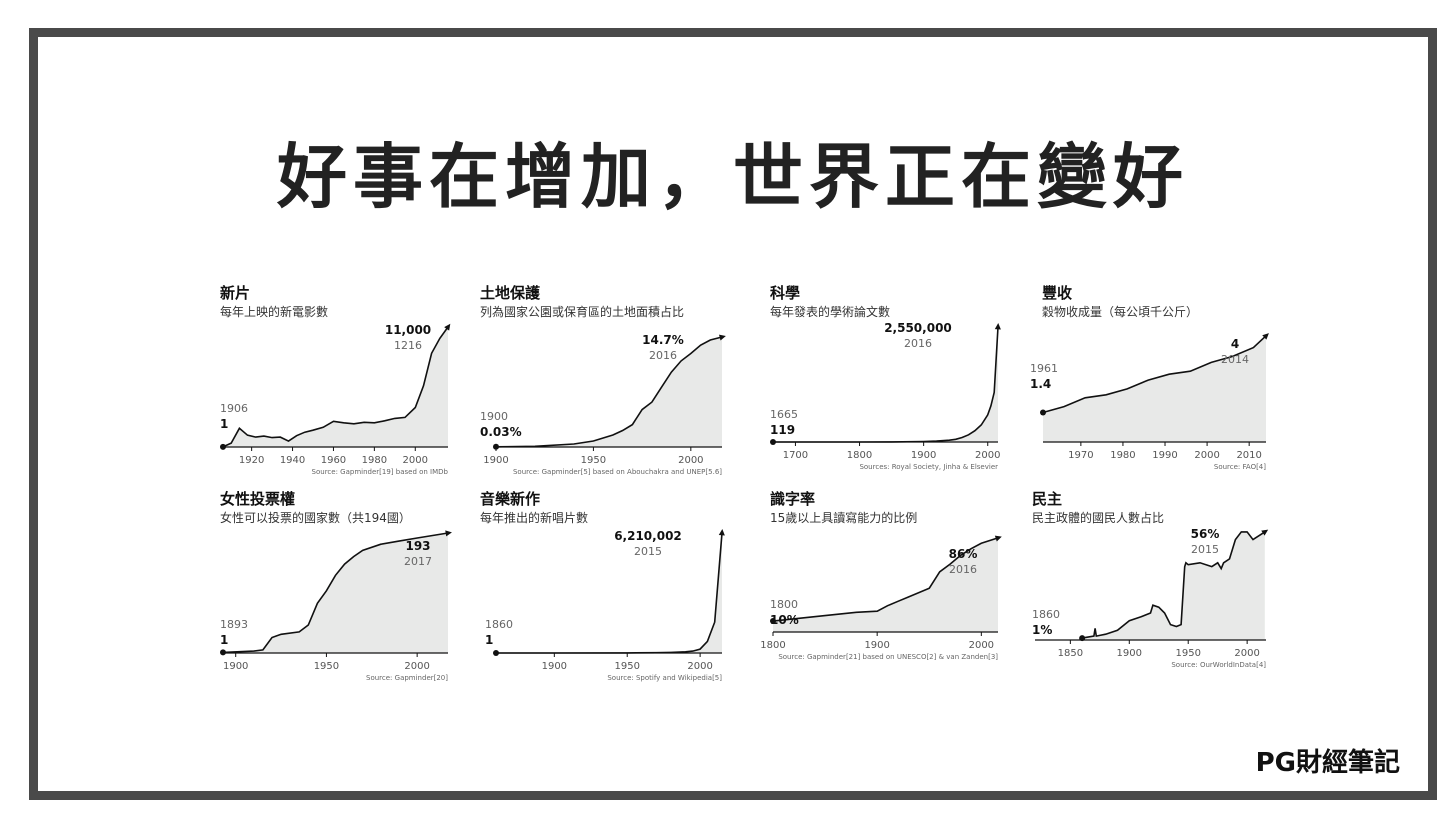  What do you see at coordinates (1040, 384) in the screenshot?
I see `start-value-label: 1.4` at bounding box center [1040, 384].